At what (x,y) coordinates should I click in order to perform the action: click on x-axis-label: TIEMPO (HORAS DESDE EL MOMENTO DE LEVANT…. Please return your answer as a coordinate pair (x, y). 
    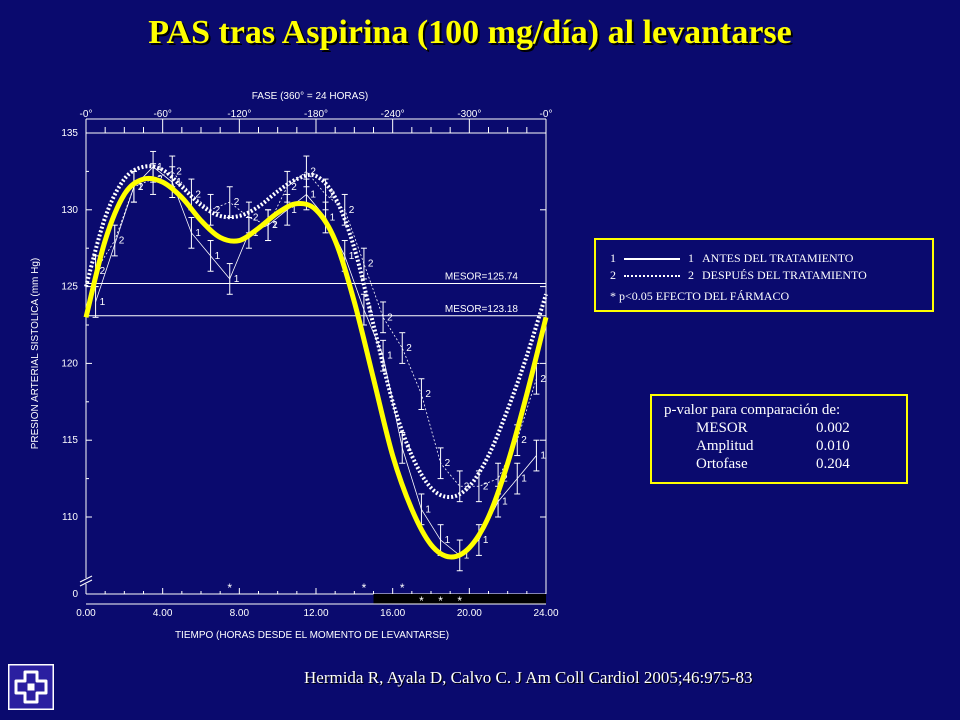
    Looking at the image, I should click on (312, 635).